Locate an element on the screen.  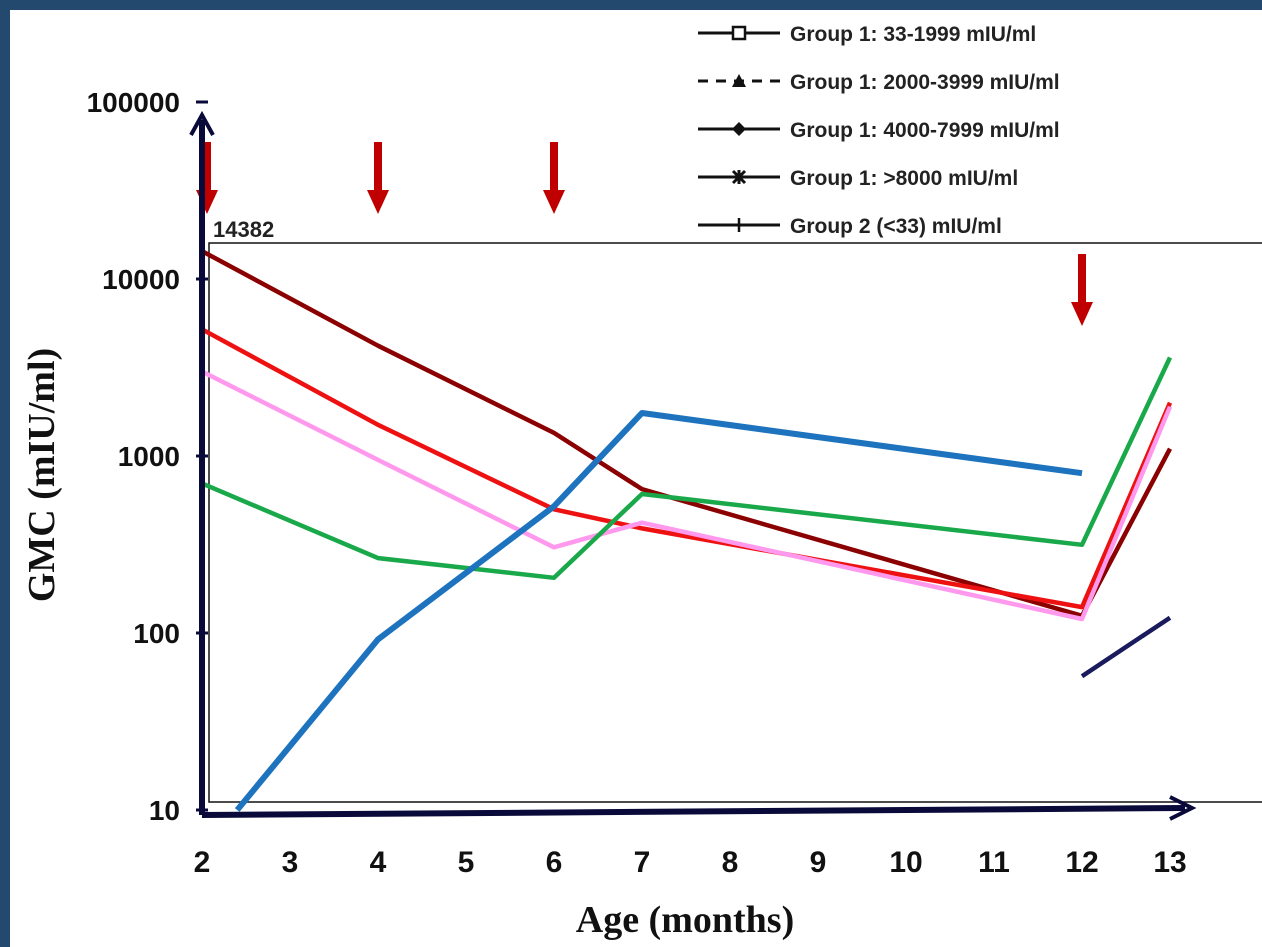
x-tick-label: 12 is located at coordinates (1081, 862).